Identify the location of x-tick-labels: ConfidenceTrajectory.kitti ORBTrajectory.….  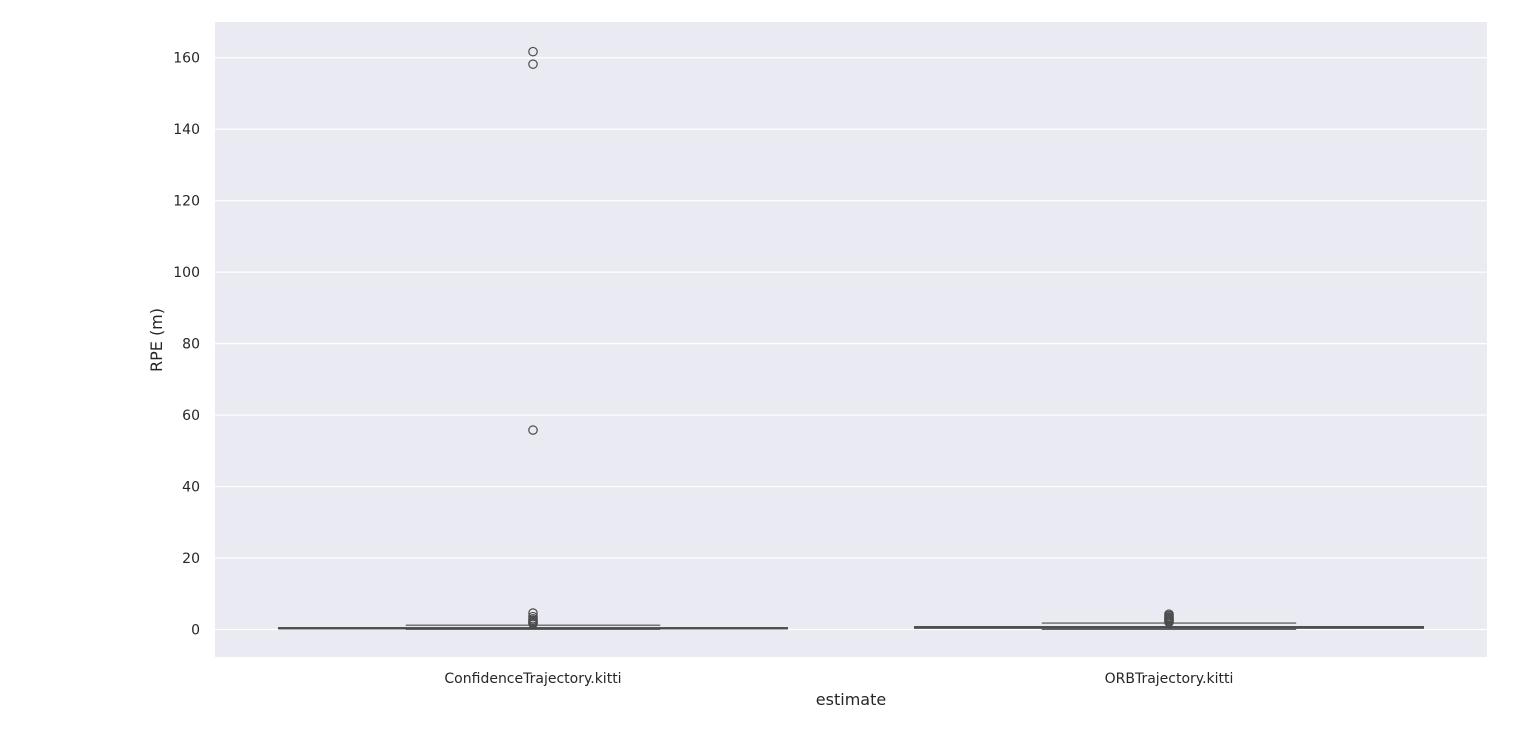
(838, 679).